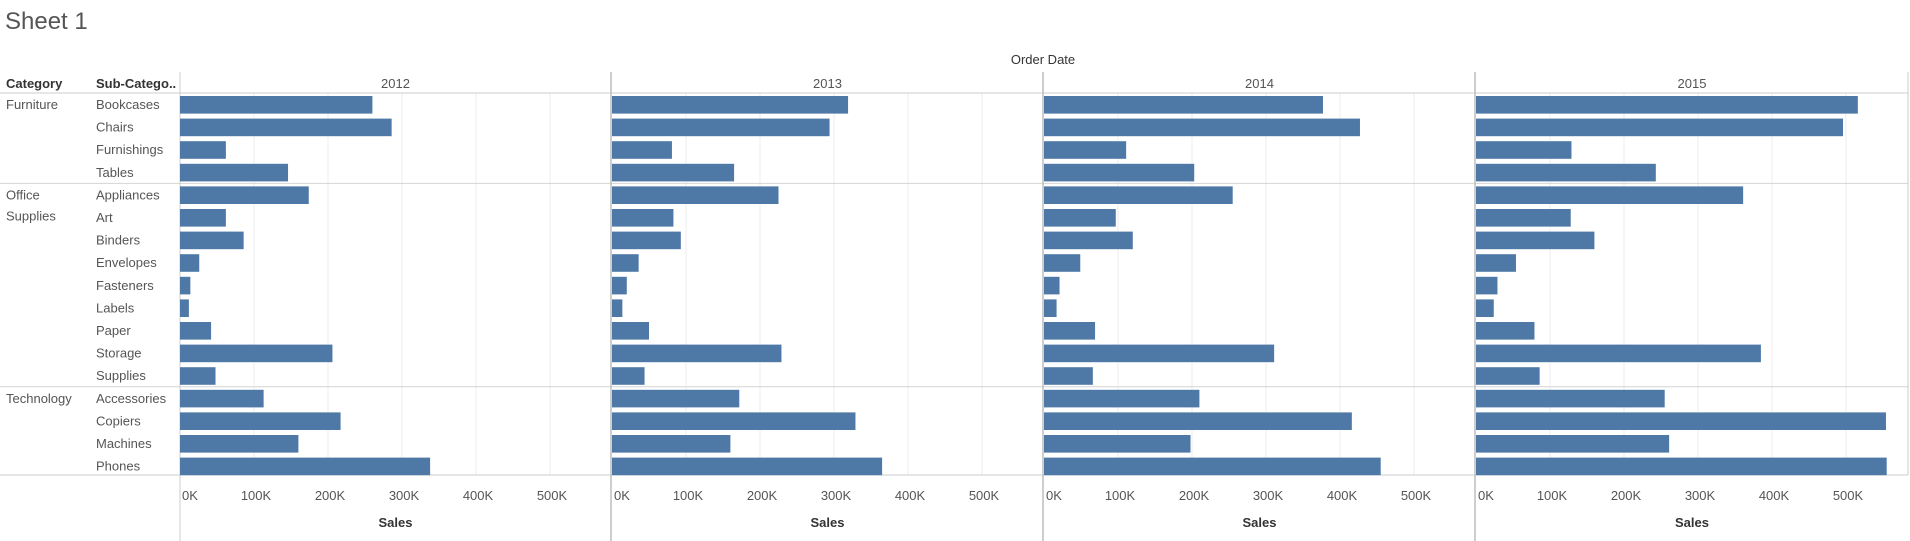 The height and width of the screenshot is (541, 1910). Describe the element at coordinates (276, 105) in the screenshot. I see `bar-2012-bookcases` at that location.